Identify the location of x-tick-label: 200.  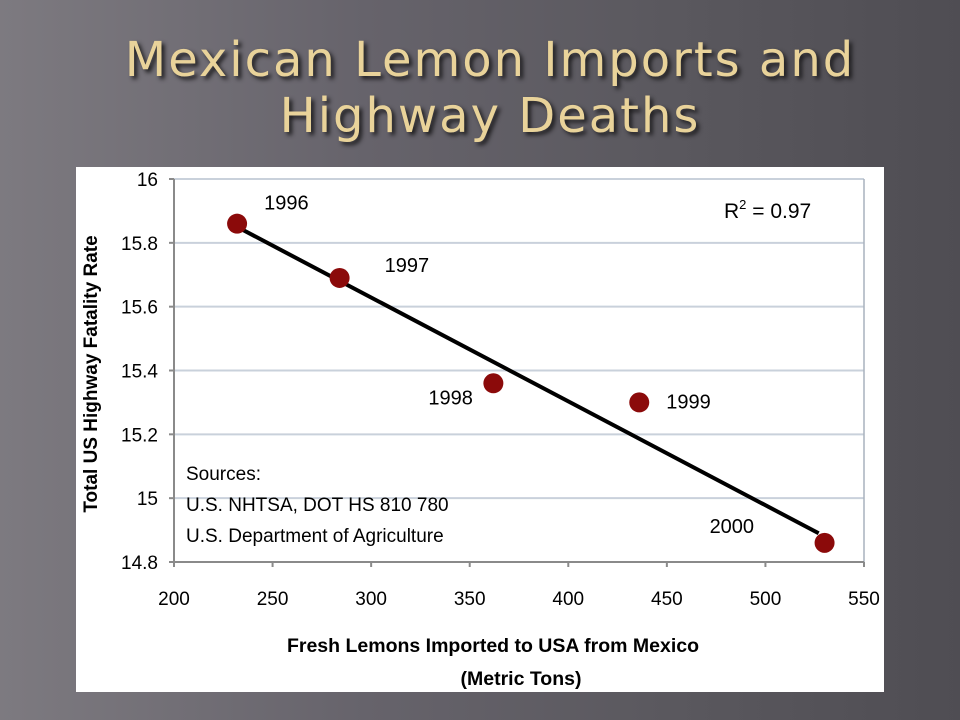
(174, 599).